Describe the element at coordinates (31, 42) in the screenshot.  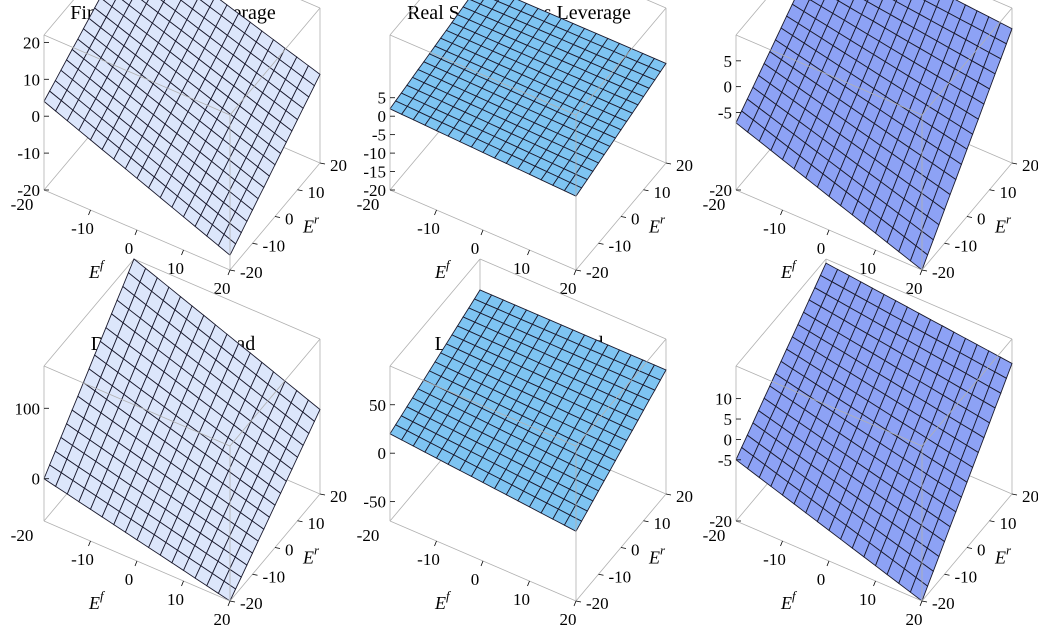
I see `z-tick-label: 20` at that location.